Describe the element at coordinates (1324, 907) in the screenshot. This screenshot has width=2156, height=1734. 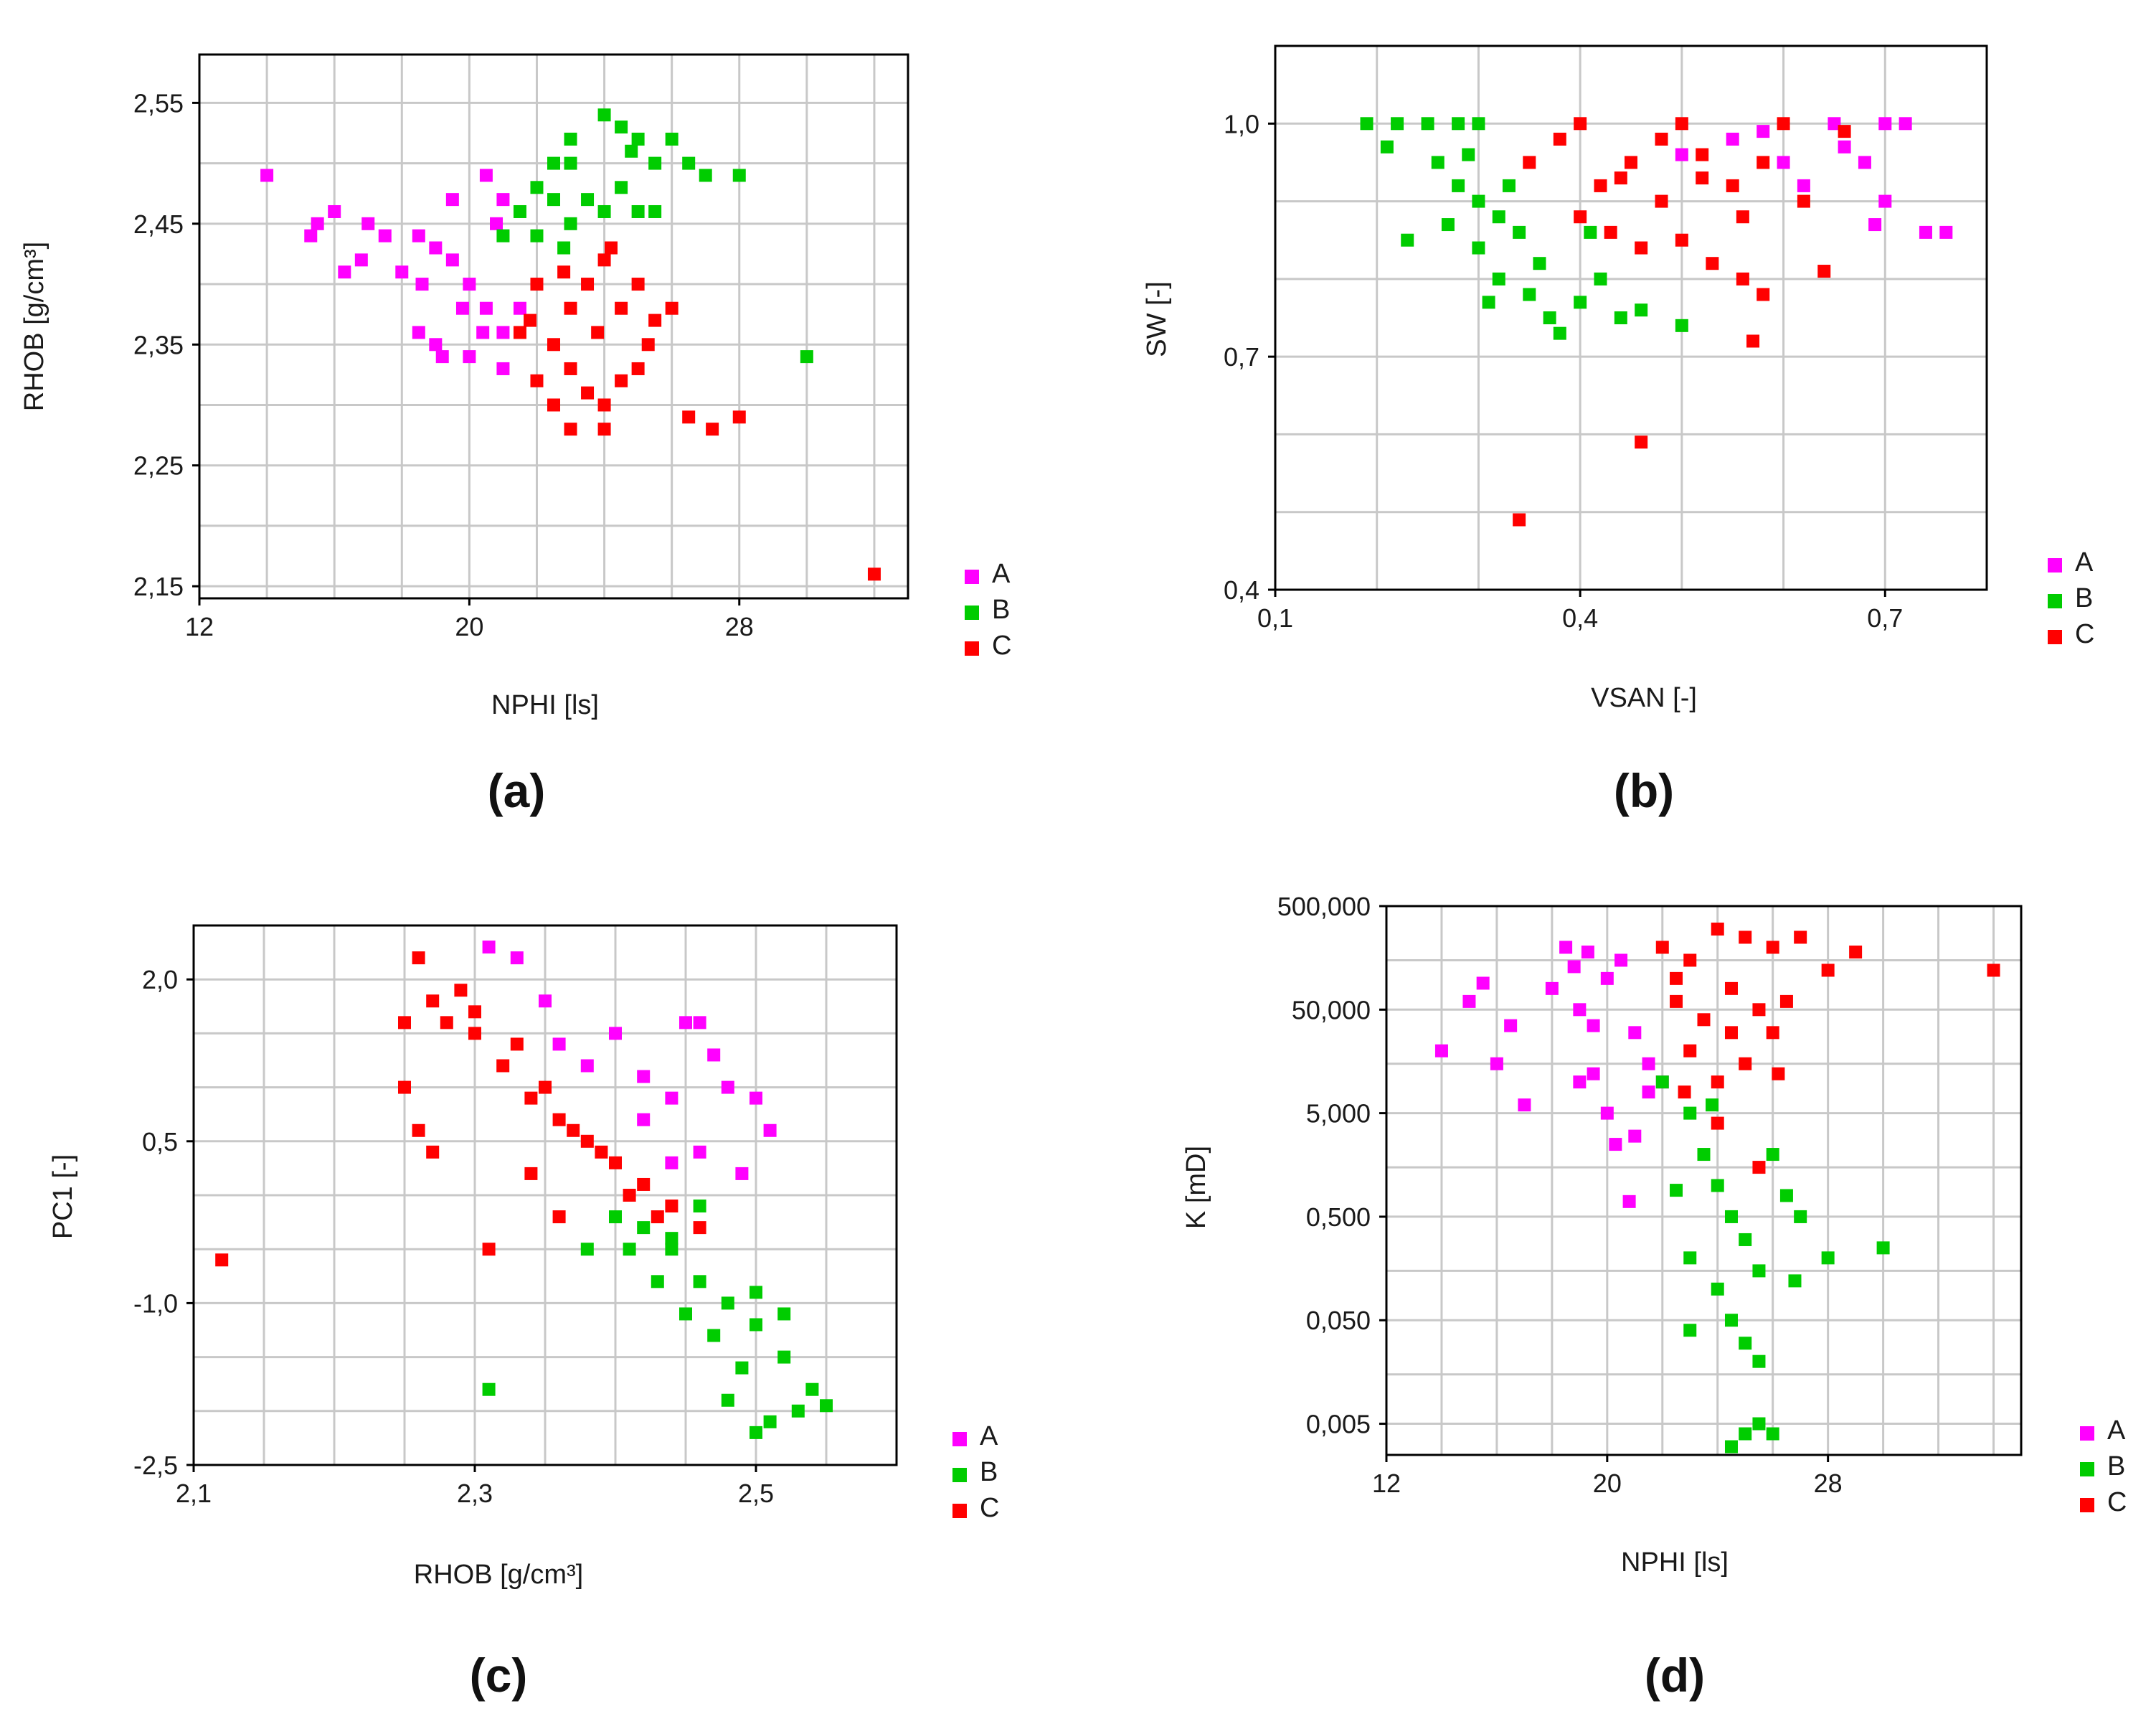
I see `y-tick-label: 500,000` at that location.